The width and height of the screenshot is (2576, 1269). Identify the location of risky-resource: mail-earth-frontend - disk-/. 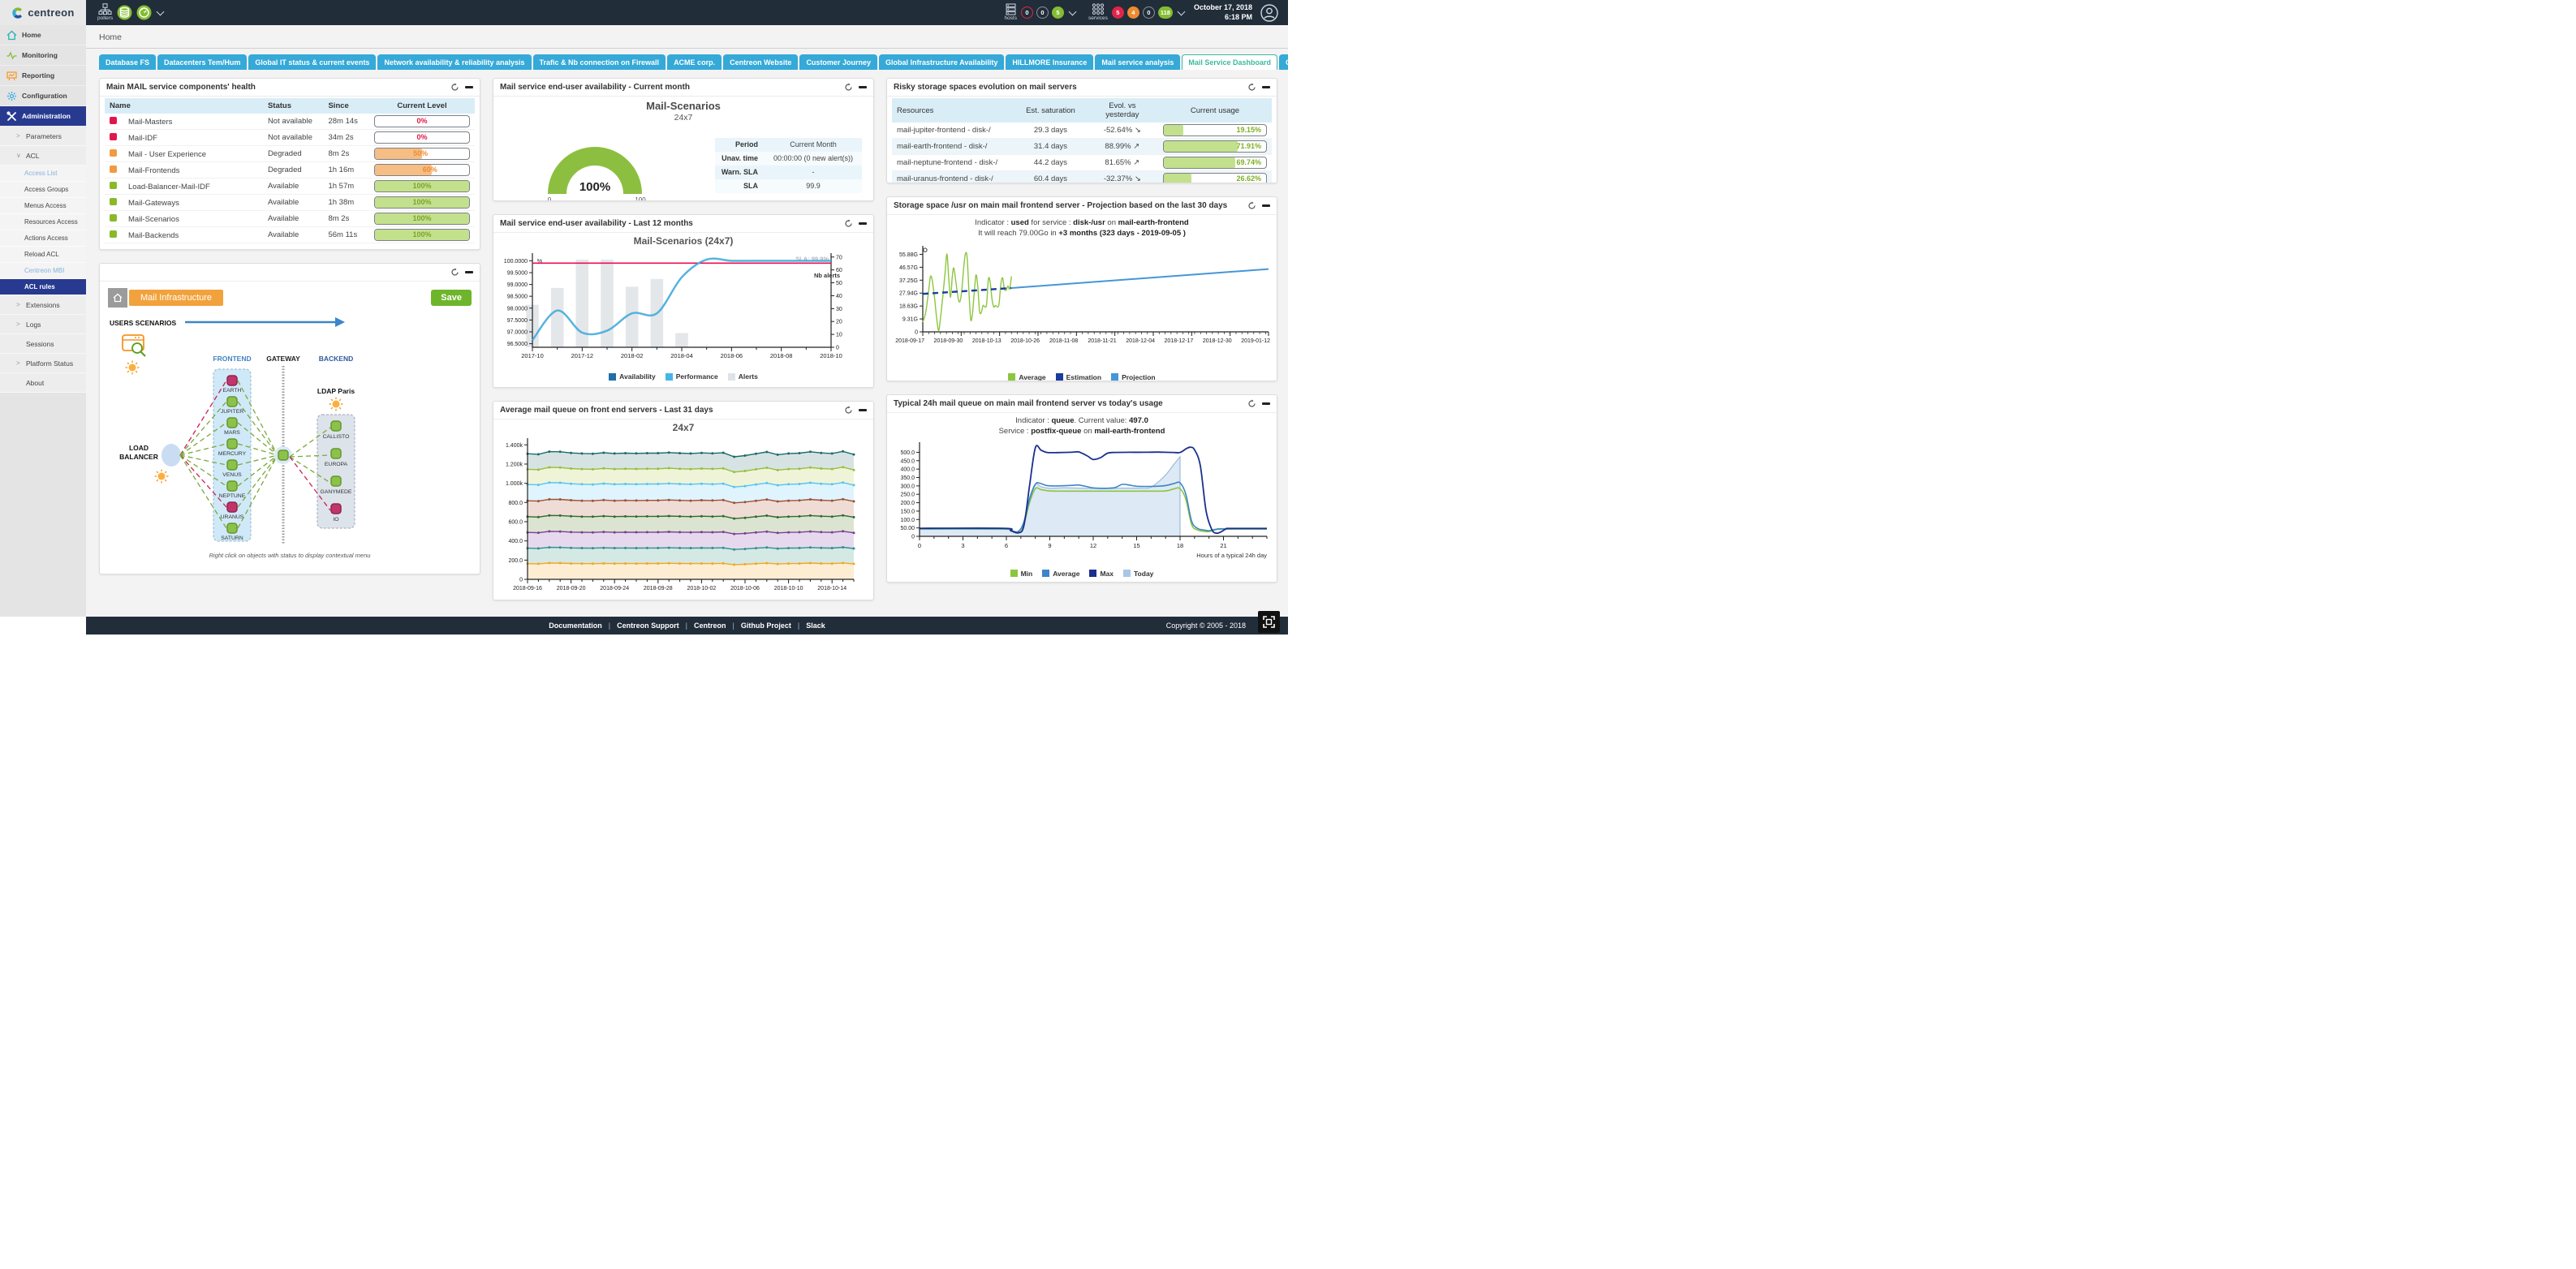
(954, 146).